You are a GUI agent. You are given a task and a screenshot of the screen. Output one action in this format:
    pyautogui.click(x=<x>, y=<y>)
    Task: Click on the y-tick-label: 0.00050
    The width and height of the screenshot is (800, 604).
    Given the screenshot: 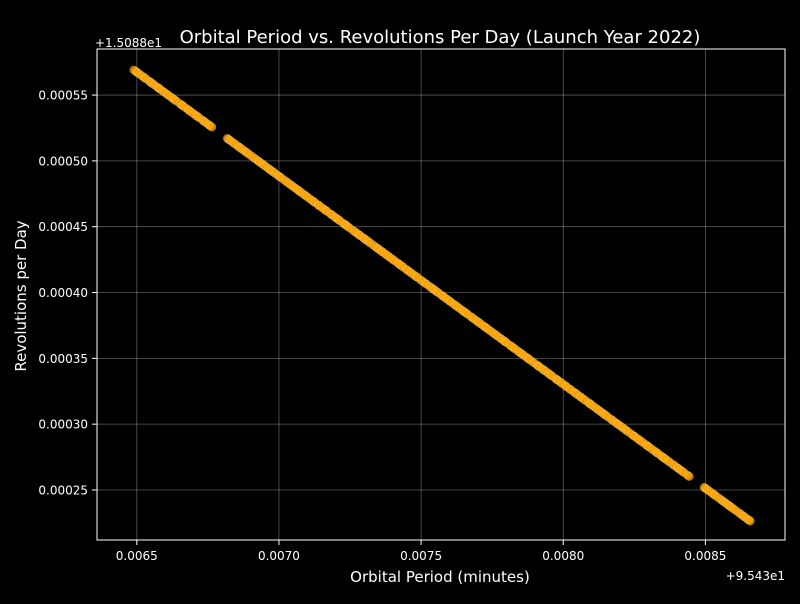 What is the action you would take?
    pyautogui.click(x=63, y=161)
    